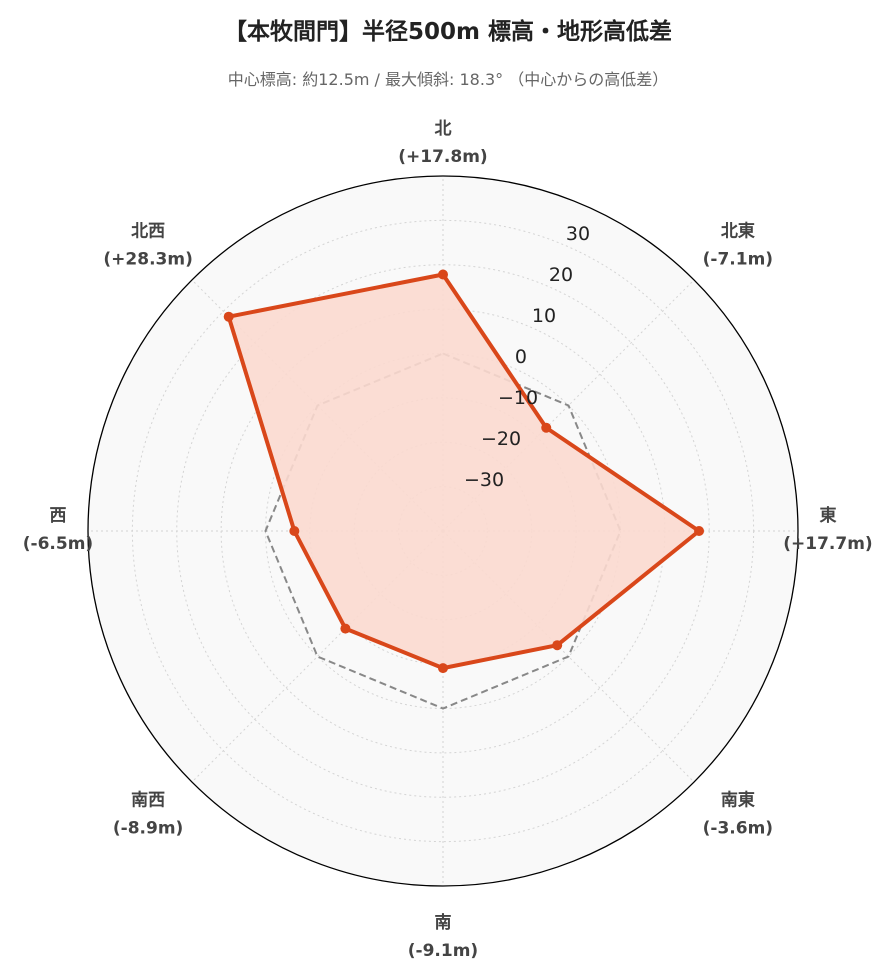  Describe the element at coordinates (578, 234) in the screenshot. I see `radial-tick-label: 30` at that location.